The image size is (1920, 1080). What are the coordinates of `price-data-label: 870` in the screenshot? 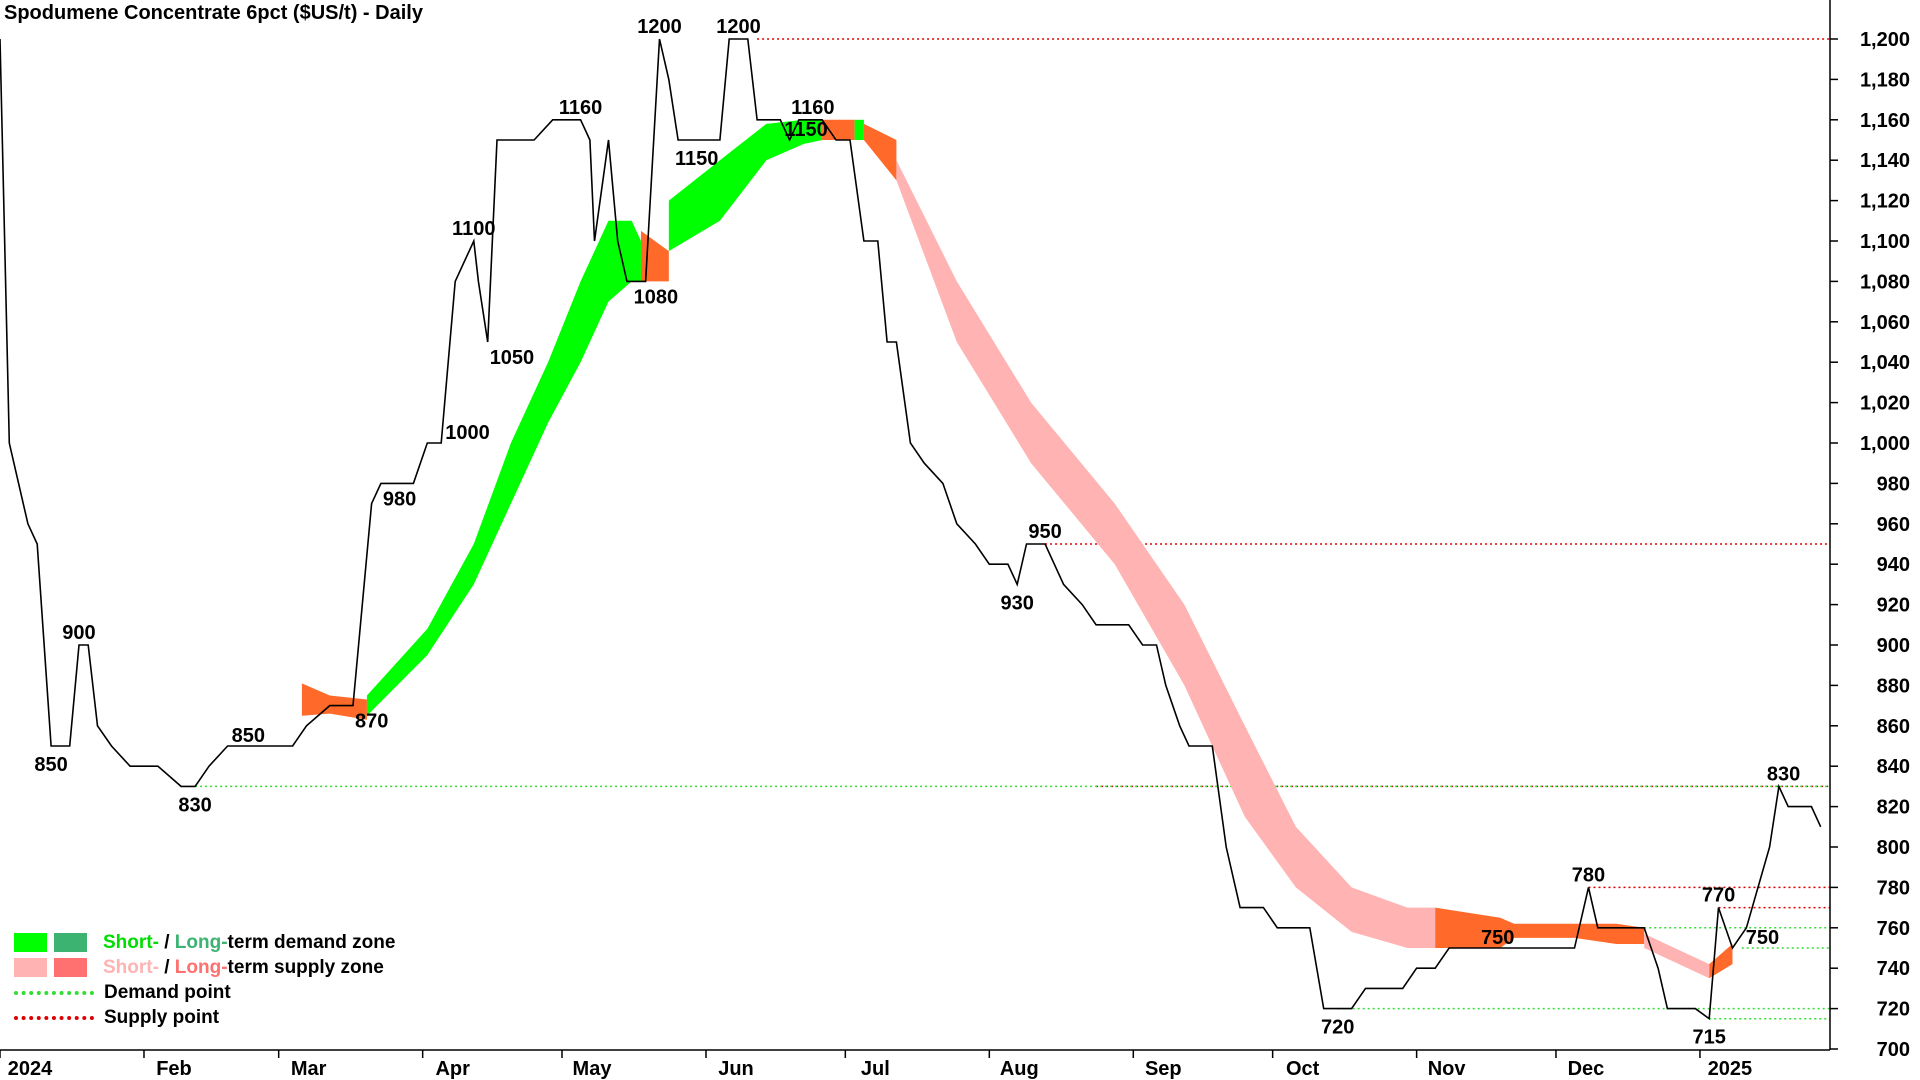 It's located at (371, 722).